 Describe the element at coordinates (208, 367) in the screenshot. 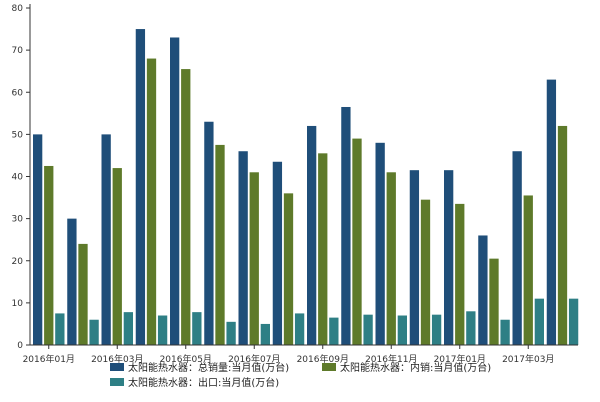

I see `legend-label-1: 太阳能热水器：总销量:当月值(万台)` at that location.